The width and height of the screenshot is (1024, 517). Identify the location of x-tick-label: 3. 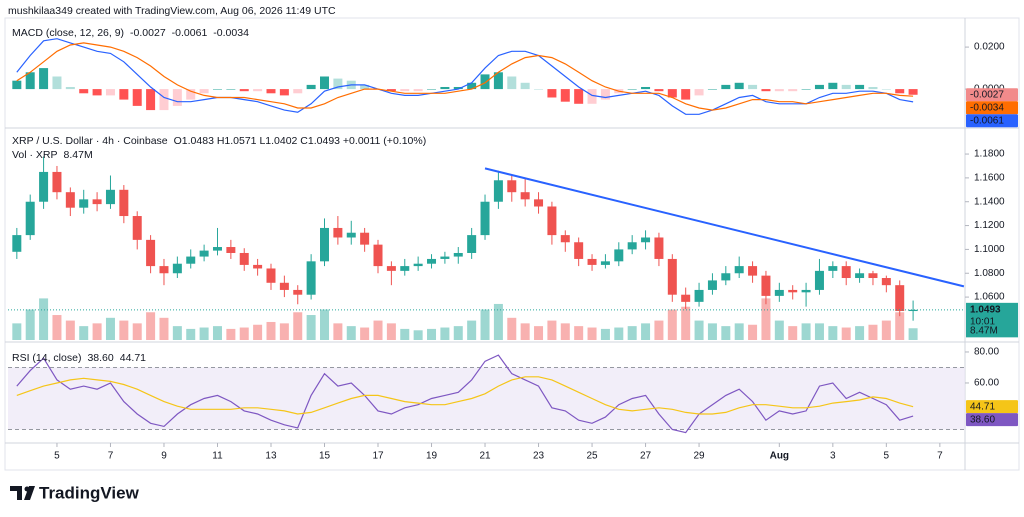
(833, 456).